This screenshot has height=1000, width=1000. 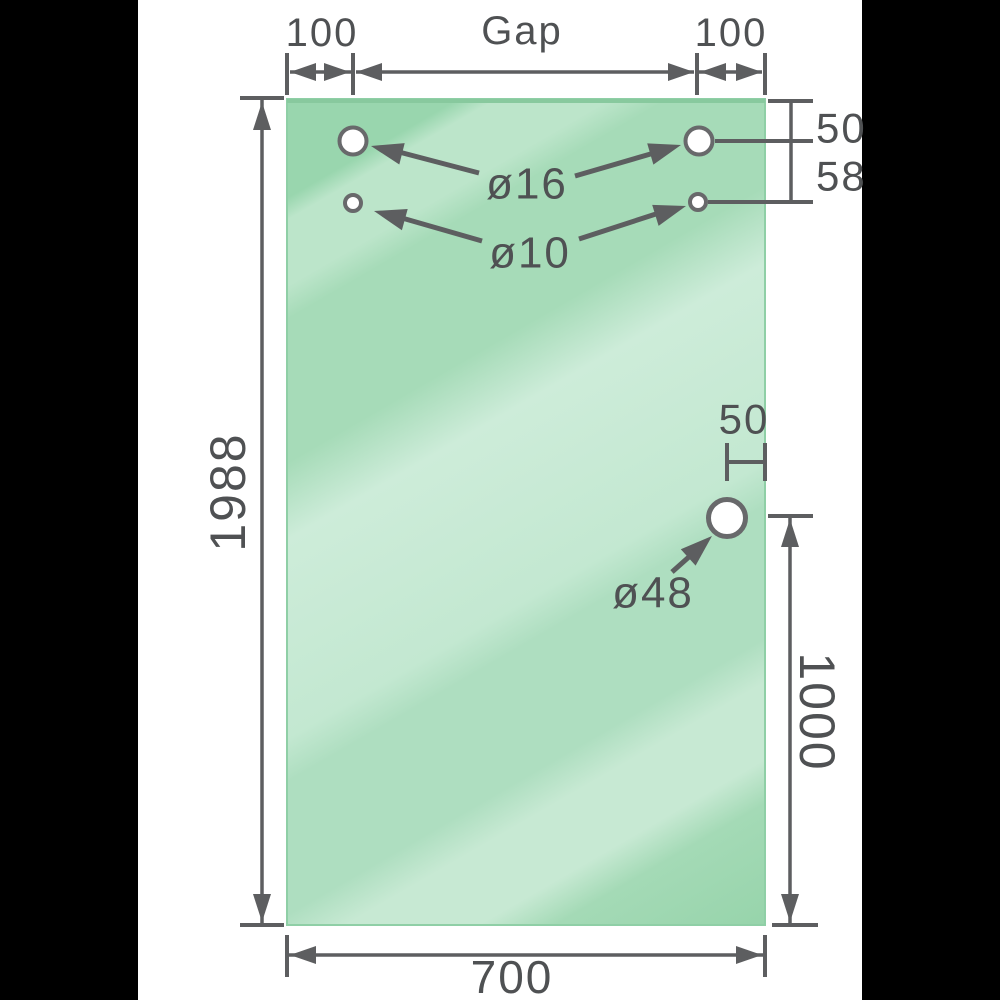 I want to click on arrowhead-width-left, so click(x=303, y=955).